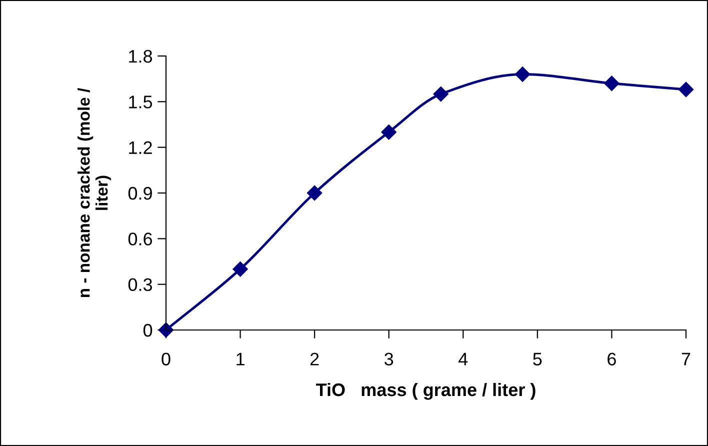 This screenshot has width=708, height=446. What do you see at coordinates (140, 193) in the screenshot?
I see `y-tick-label: 0.9` at bounding box center [140, 193].